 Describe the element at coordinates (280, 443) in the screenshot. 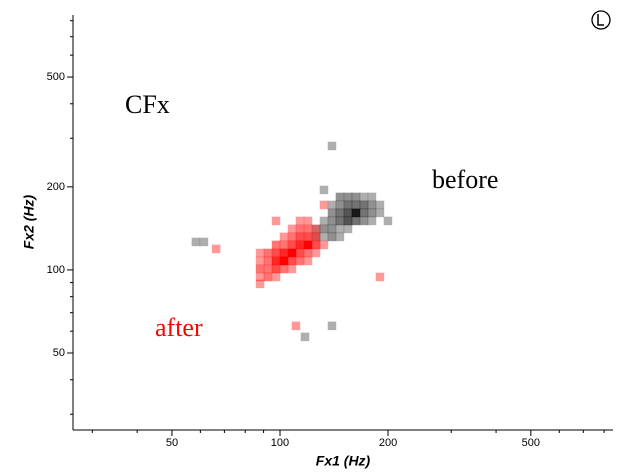

I see `x-tick-label: 100` at that location.